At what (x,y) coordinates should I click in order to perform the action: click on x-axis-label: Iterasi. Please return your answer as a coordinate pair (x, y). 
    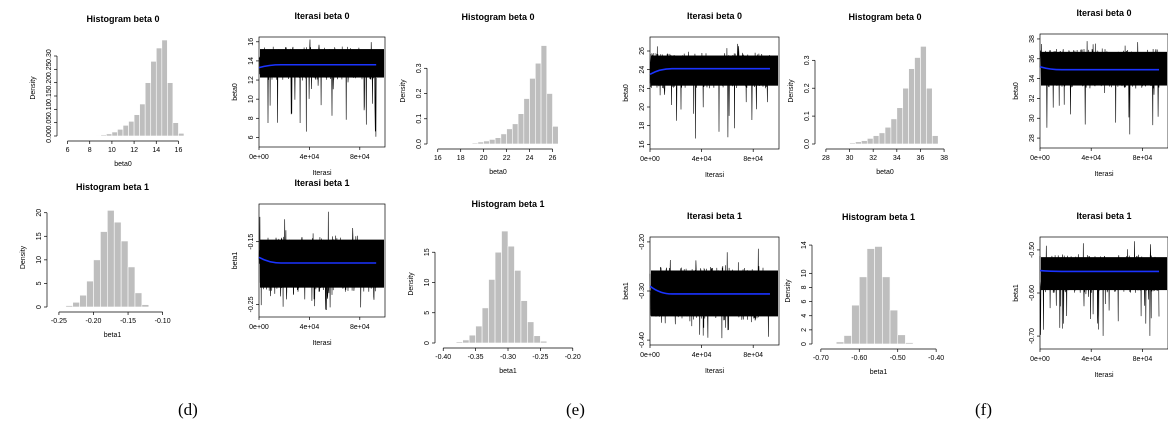
    Looking at the image, I should click on (322, 173).